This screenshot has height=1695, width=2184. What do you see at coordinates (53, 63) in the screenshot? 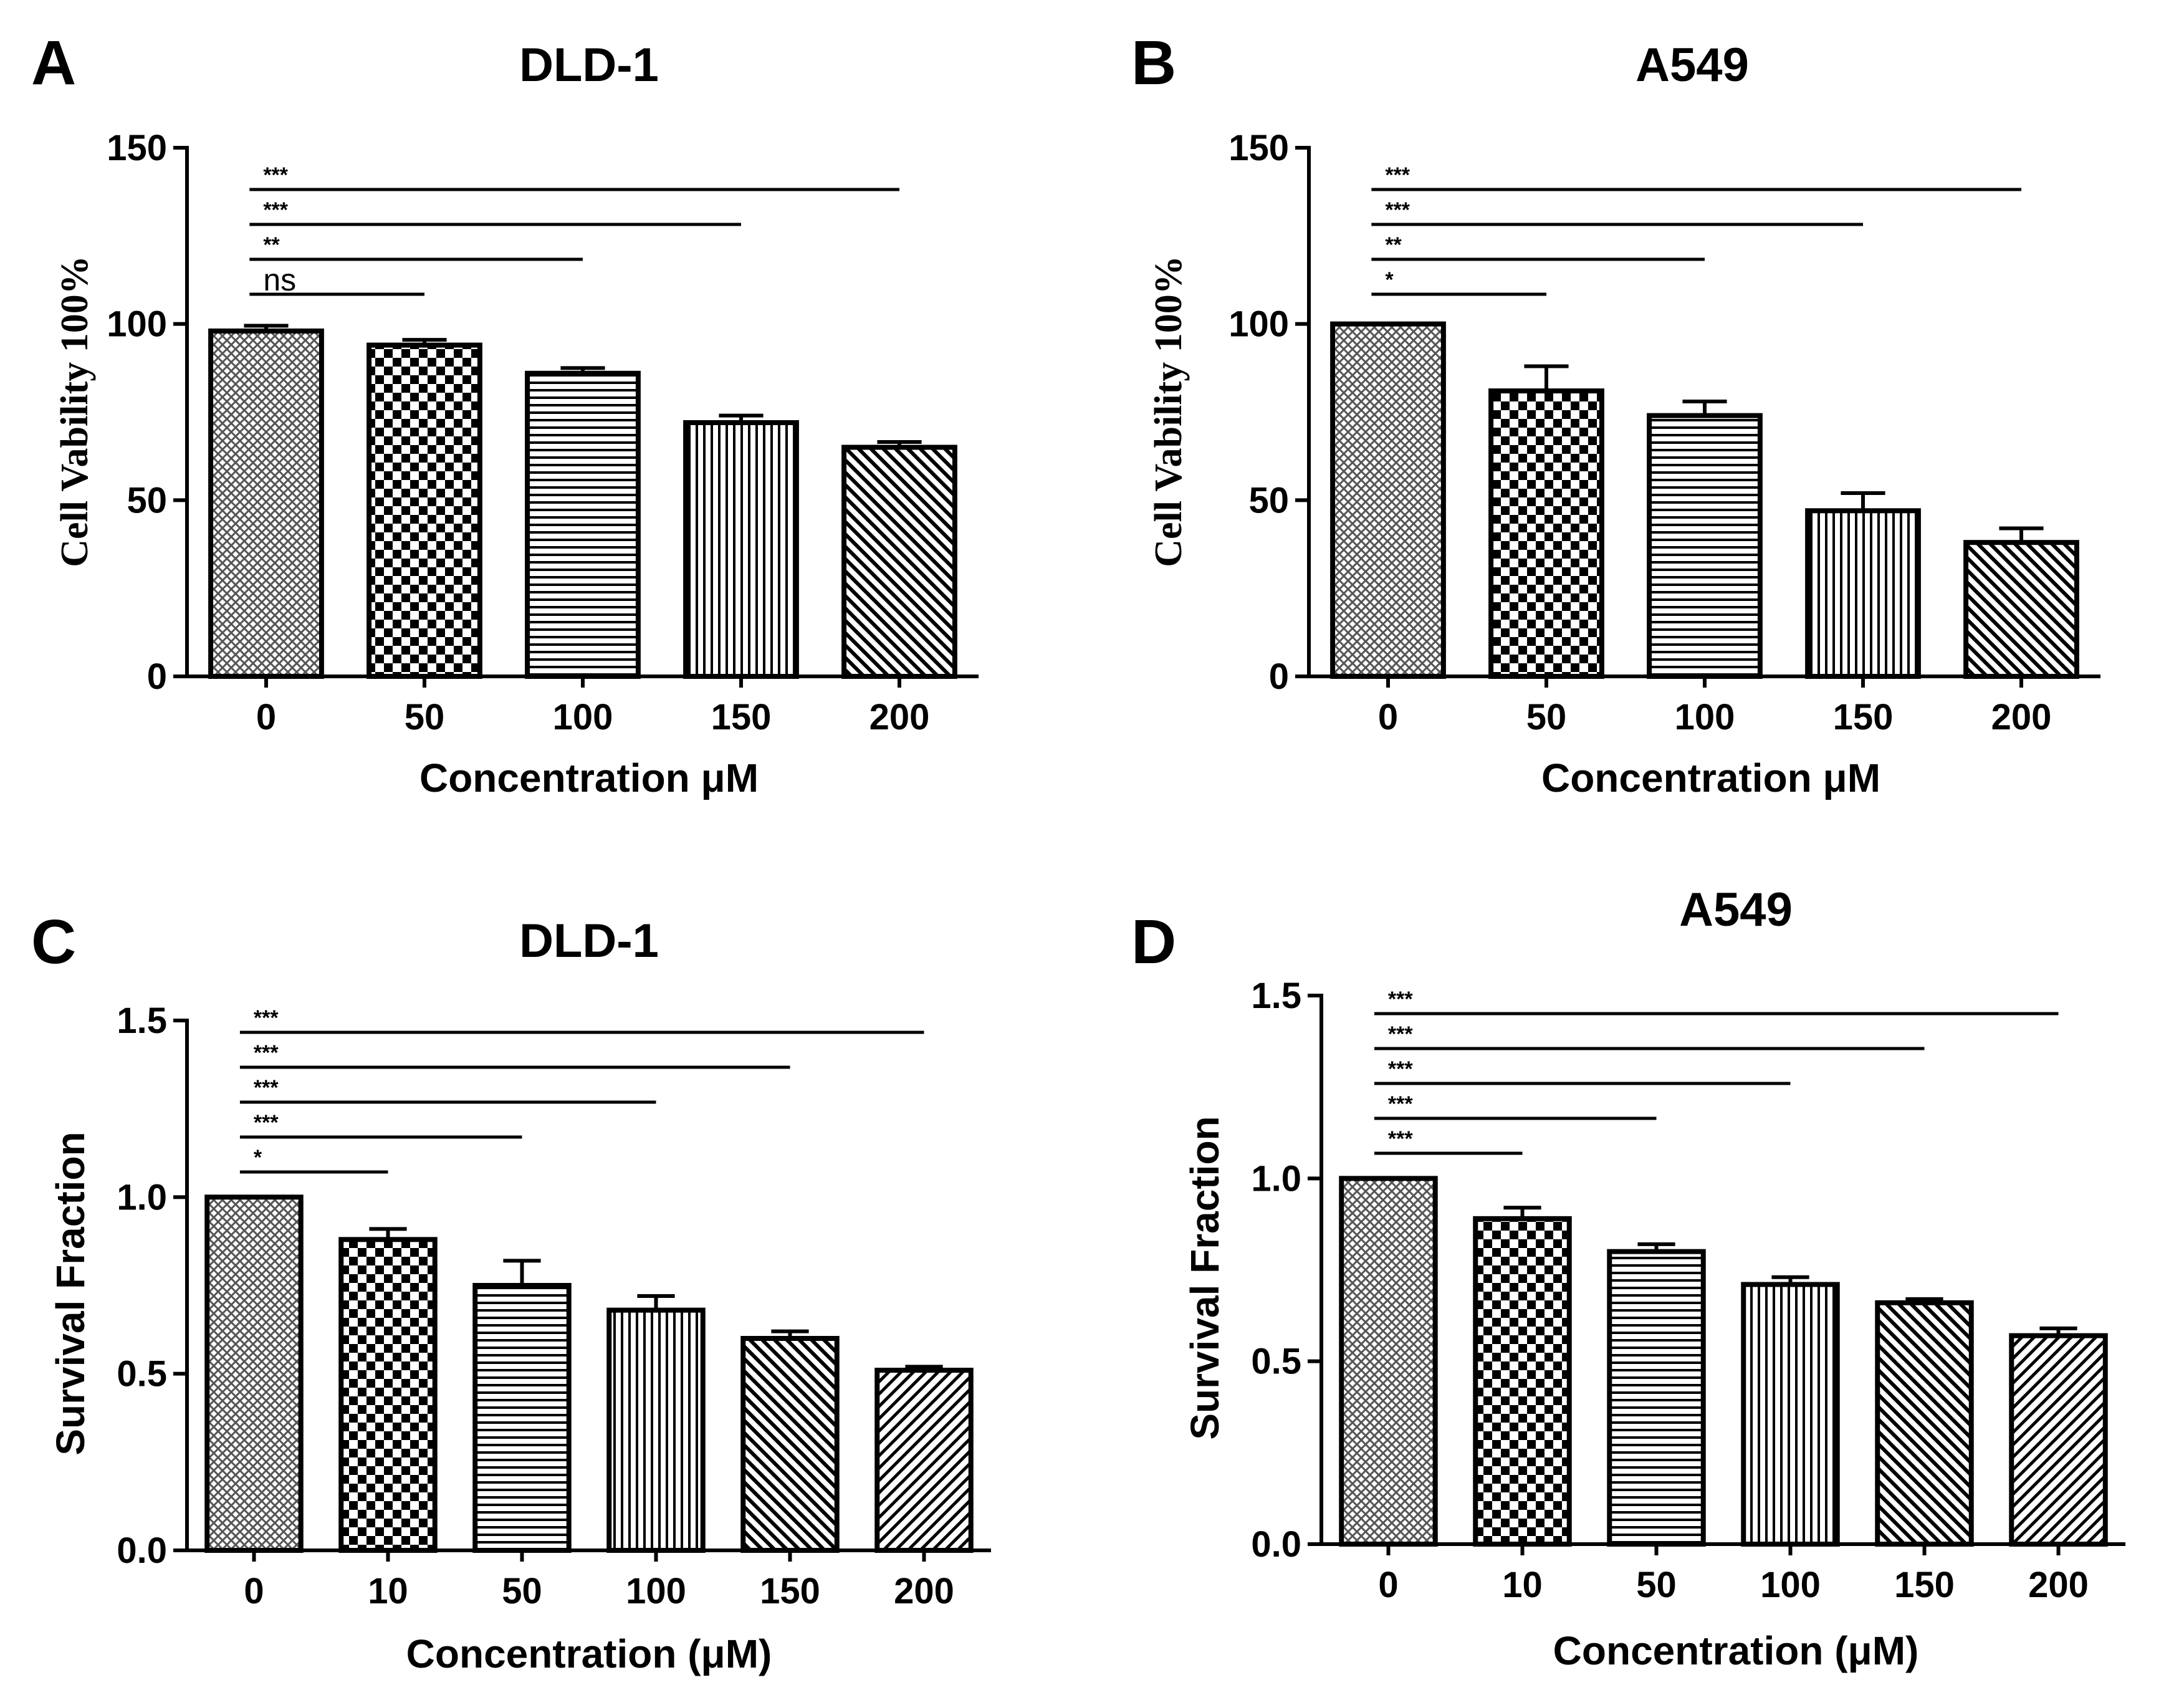
I see `panel-letter-a: A` at bounding box center [53, 63].